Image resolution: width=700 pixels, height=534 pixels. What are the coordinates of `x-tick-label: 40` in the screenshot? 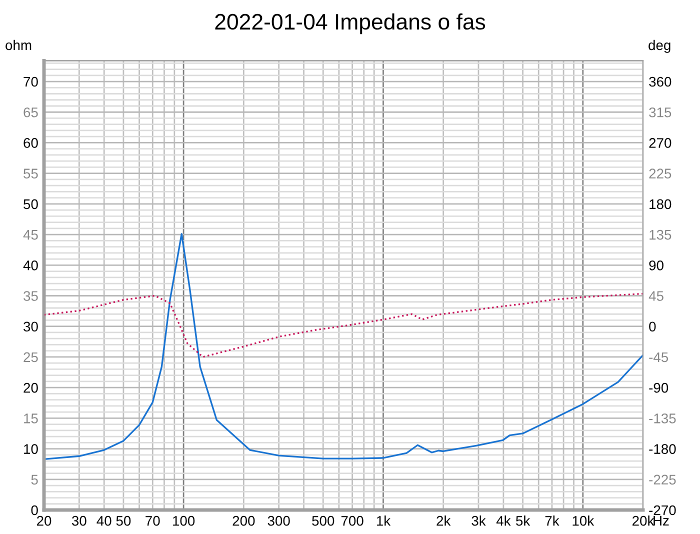 It's located at (104, 521).